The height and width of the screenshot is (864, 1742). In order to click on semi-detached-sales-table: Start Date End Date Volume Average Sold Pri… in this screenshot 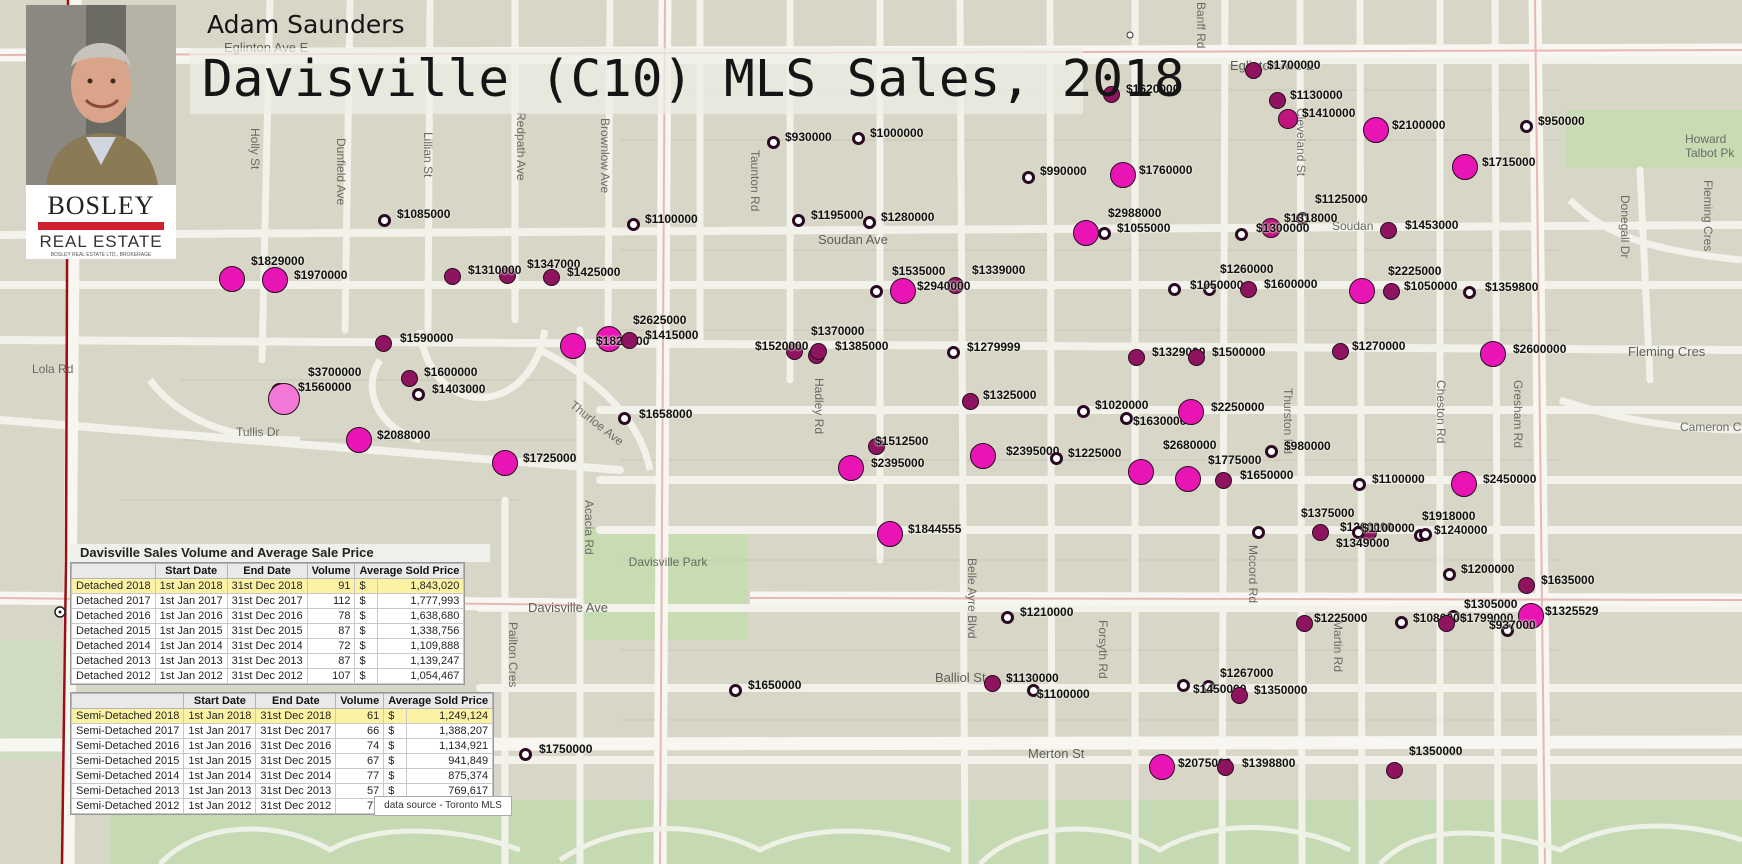, I will do `click(282, 753)`.